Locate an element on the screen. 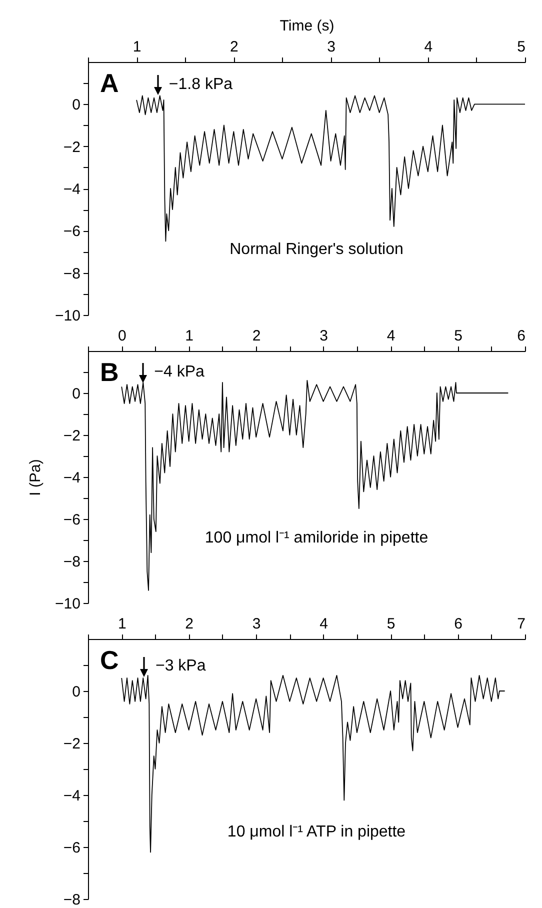  annotation: −3 kPa is located at coordinates (180, 666).